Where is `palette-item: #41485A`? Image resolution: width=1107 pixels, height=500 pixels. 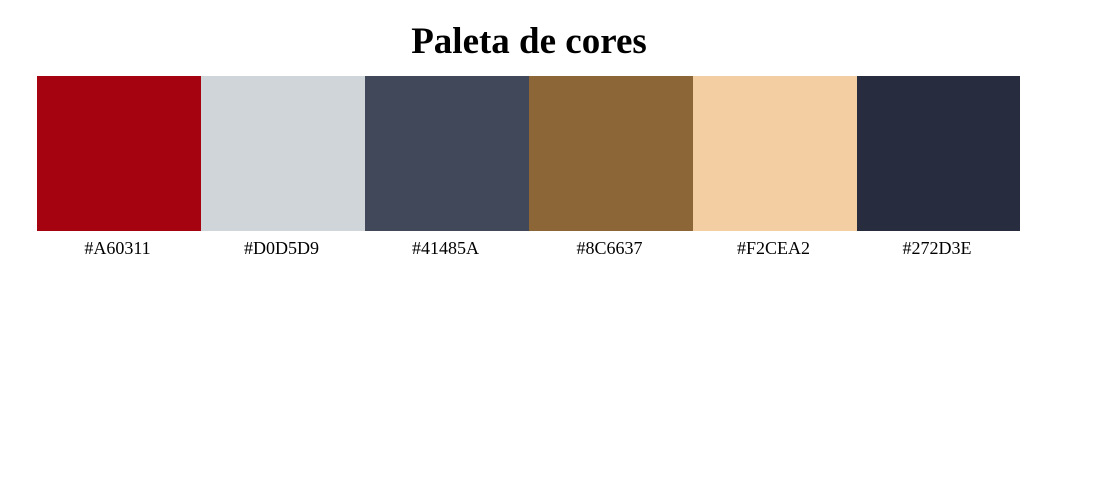 palette-item: #41485A is located at coordinates (447, 167).